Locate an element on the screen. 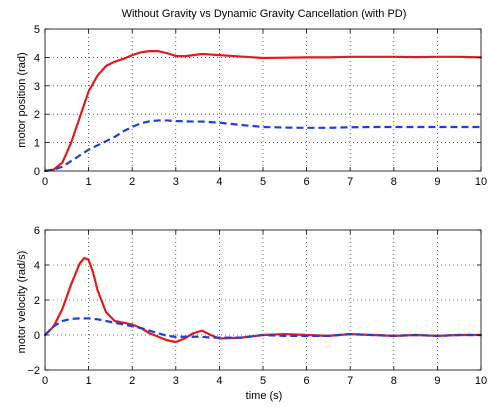 The width and height of the screenshot is (488, 407). bottom-series-1-line is located at coordinates (262, 328).